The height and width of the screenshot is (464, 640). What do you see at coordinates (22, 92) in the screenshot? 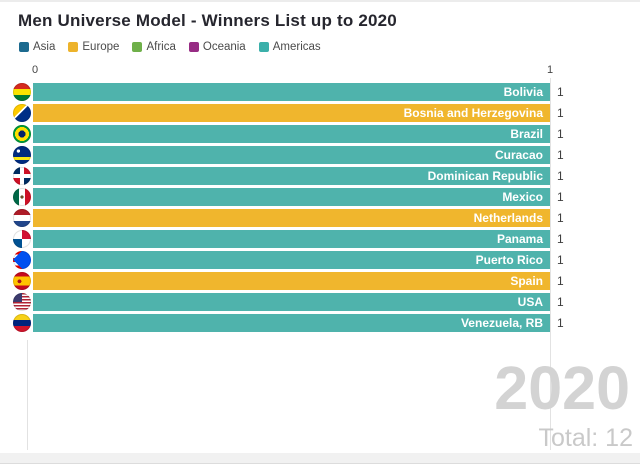
I see `flag-bolivia-icon` at bounding box center [22, 92].